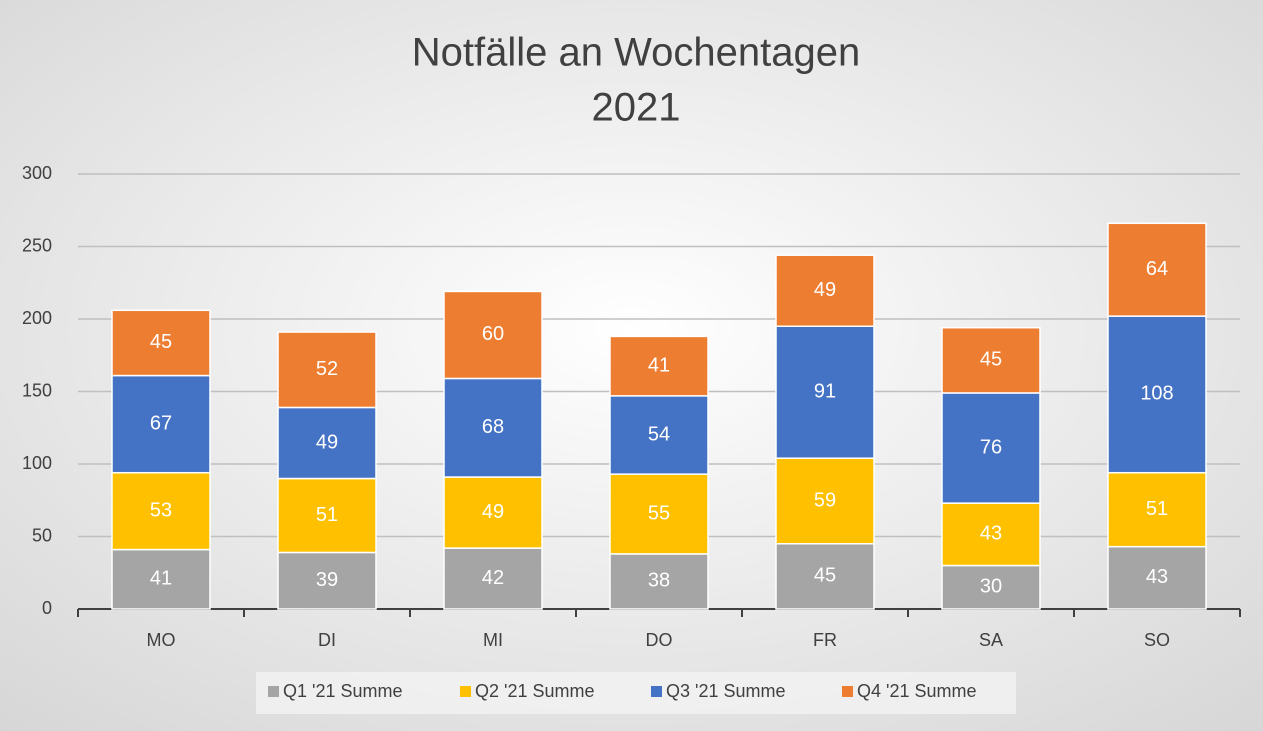  I want to click on chart-title: Notfälle an Wochentagen, so click(636, 53).